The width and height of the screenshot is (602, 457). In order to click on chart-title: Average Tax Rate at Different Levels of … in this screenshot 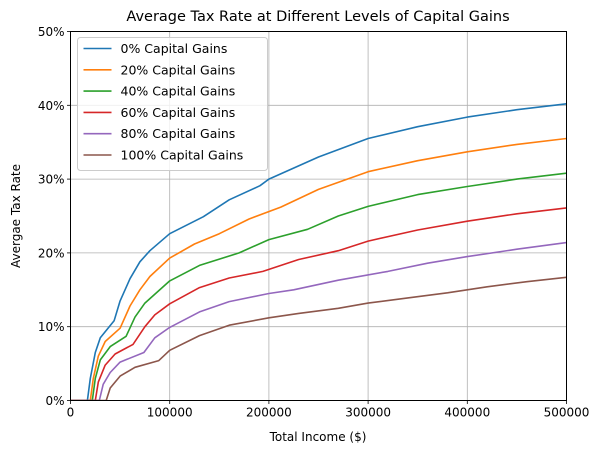, I will do `click(317, 17)`.